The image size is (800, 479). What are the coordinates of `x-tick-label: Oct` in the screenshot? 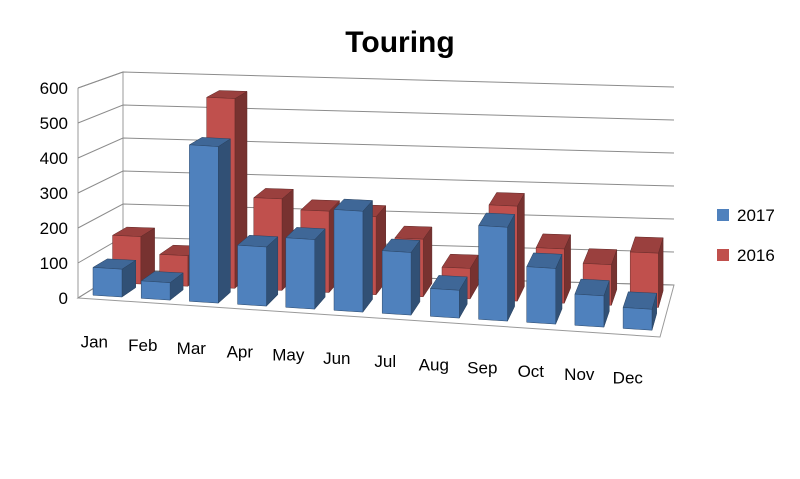 It's located at (531, 371).